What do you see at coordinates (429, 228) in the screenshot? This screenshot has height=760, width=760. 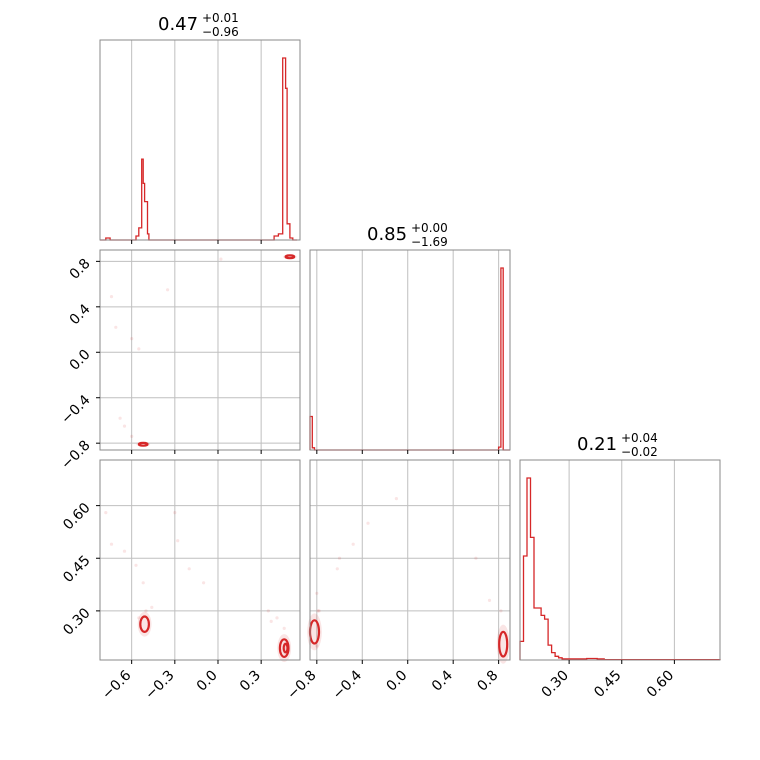 I see `title-p1-plus: +0.00` at bounding box center [429, 228].